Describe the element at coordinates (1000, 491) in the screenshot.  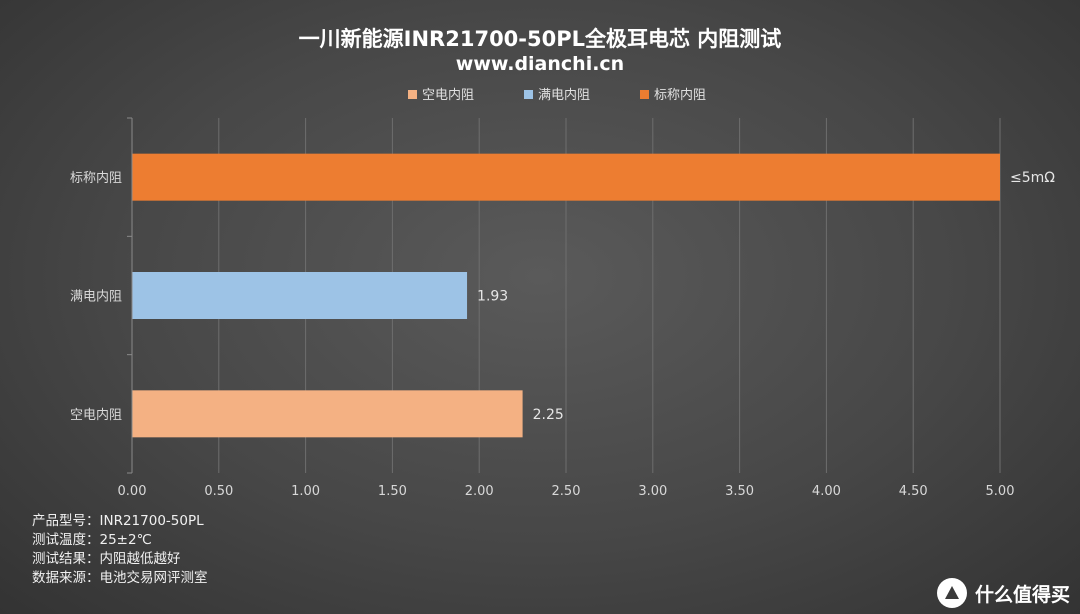
I see `x-tick-label: 5.00` at that location.